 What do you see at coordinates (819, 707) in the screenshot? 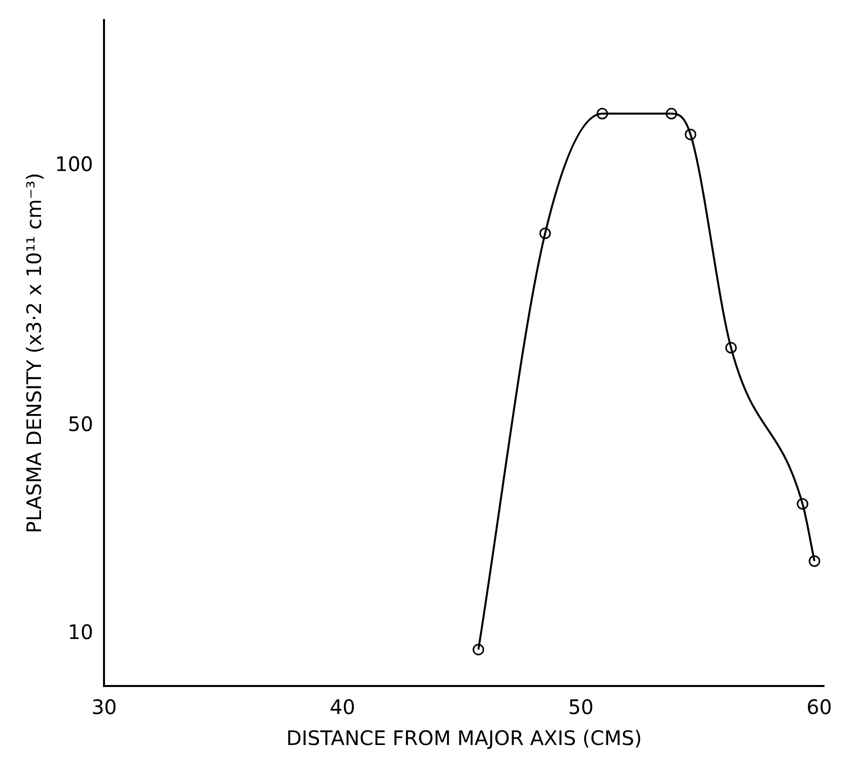
I see `x-tick-label: 60` at bounding box center [819, 707].